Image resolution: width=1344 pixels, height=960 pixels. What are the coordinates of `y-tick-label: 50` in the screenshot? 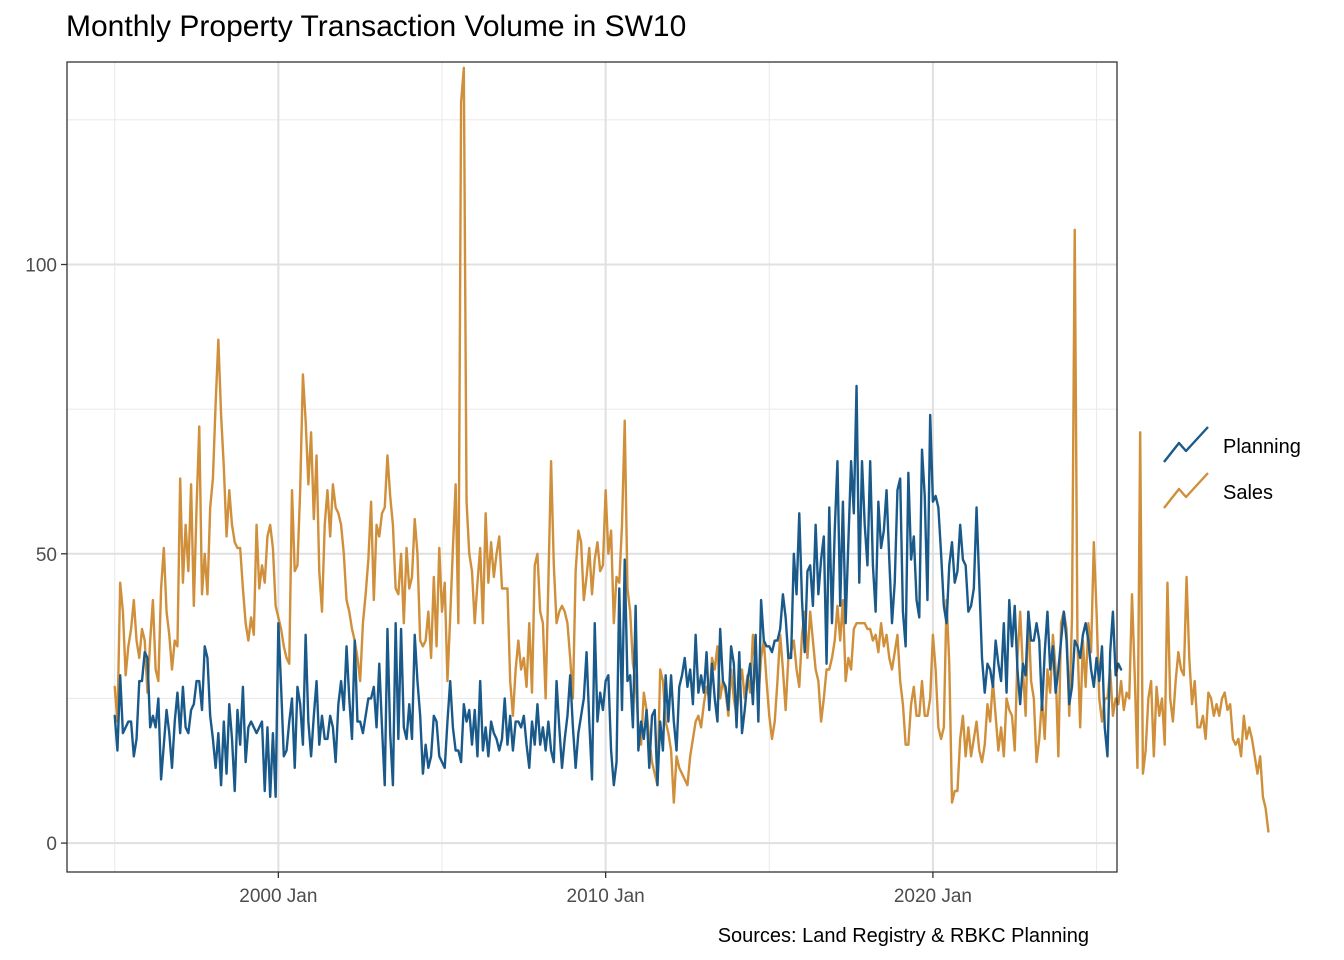 It's located at (46, 555).